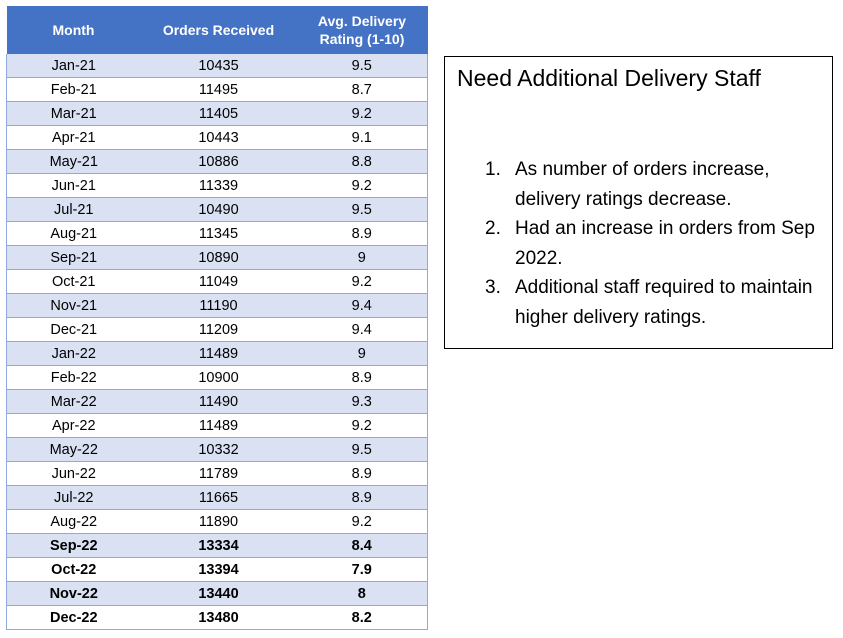 The width and height of the screenshot is (843, 638). Describe the element at coordinates (73, 233) in the screenshot. I see `cell-month: Aug-21` at that location.